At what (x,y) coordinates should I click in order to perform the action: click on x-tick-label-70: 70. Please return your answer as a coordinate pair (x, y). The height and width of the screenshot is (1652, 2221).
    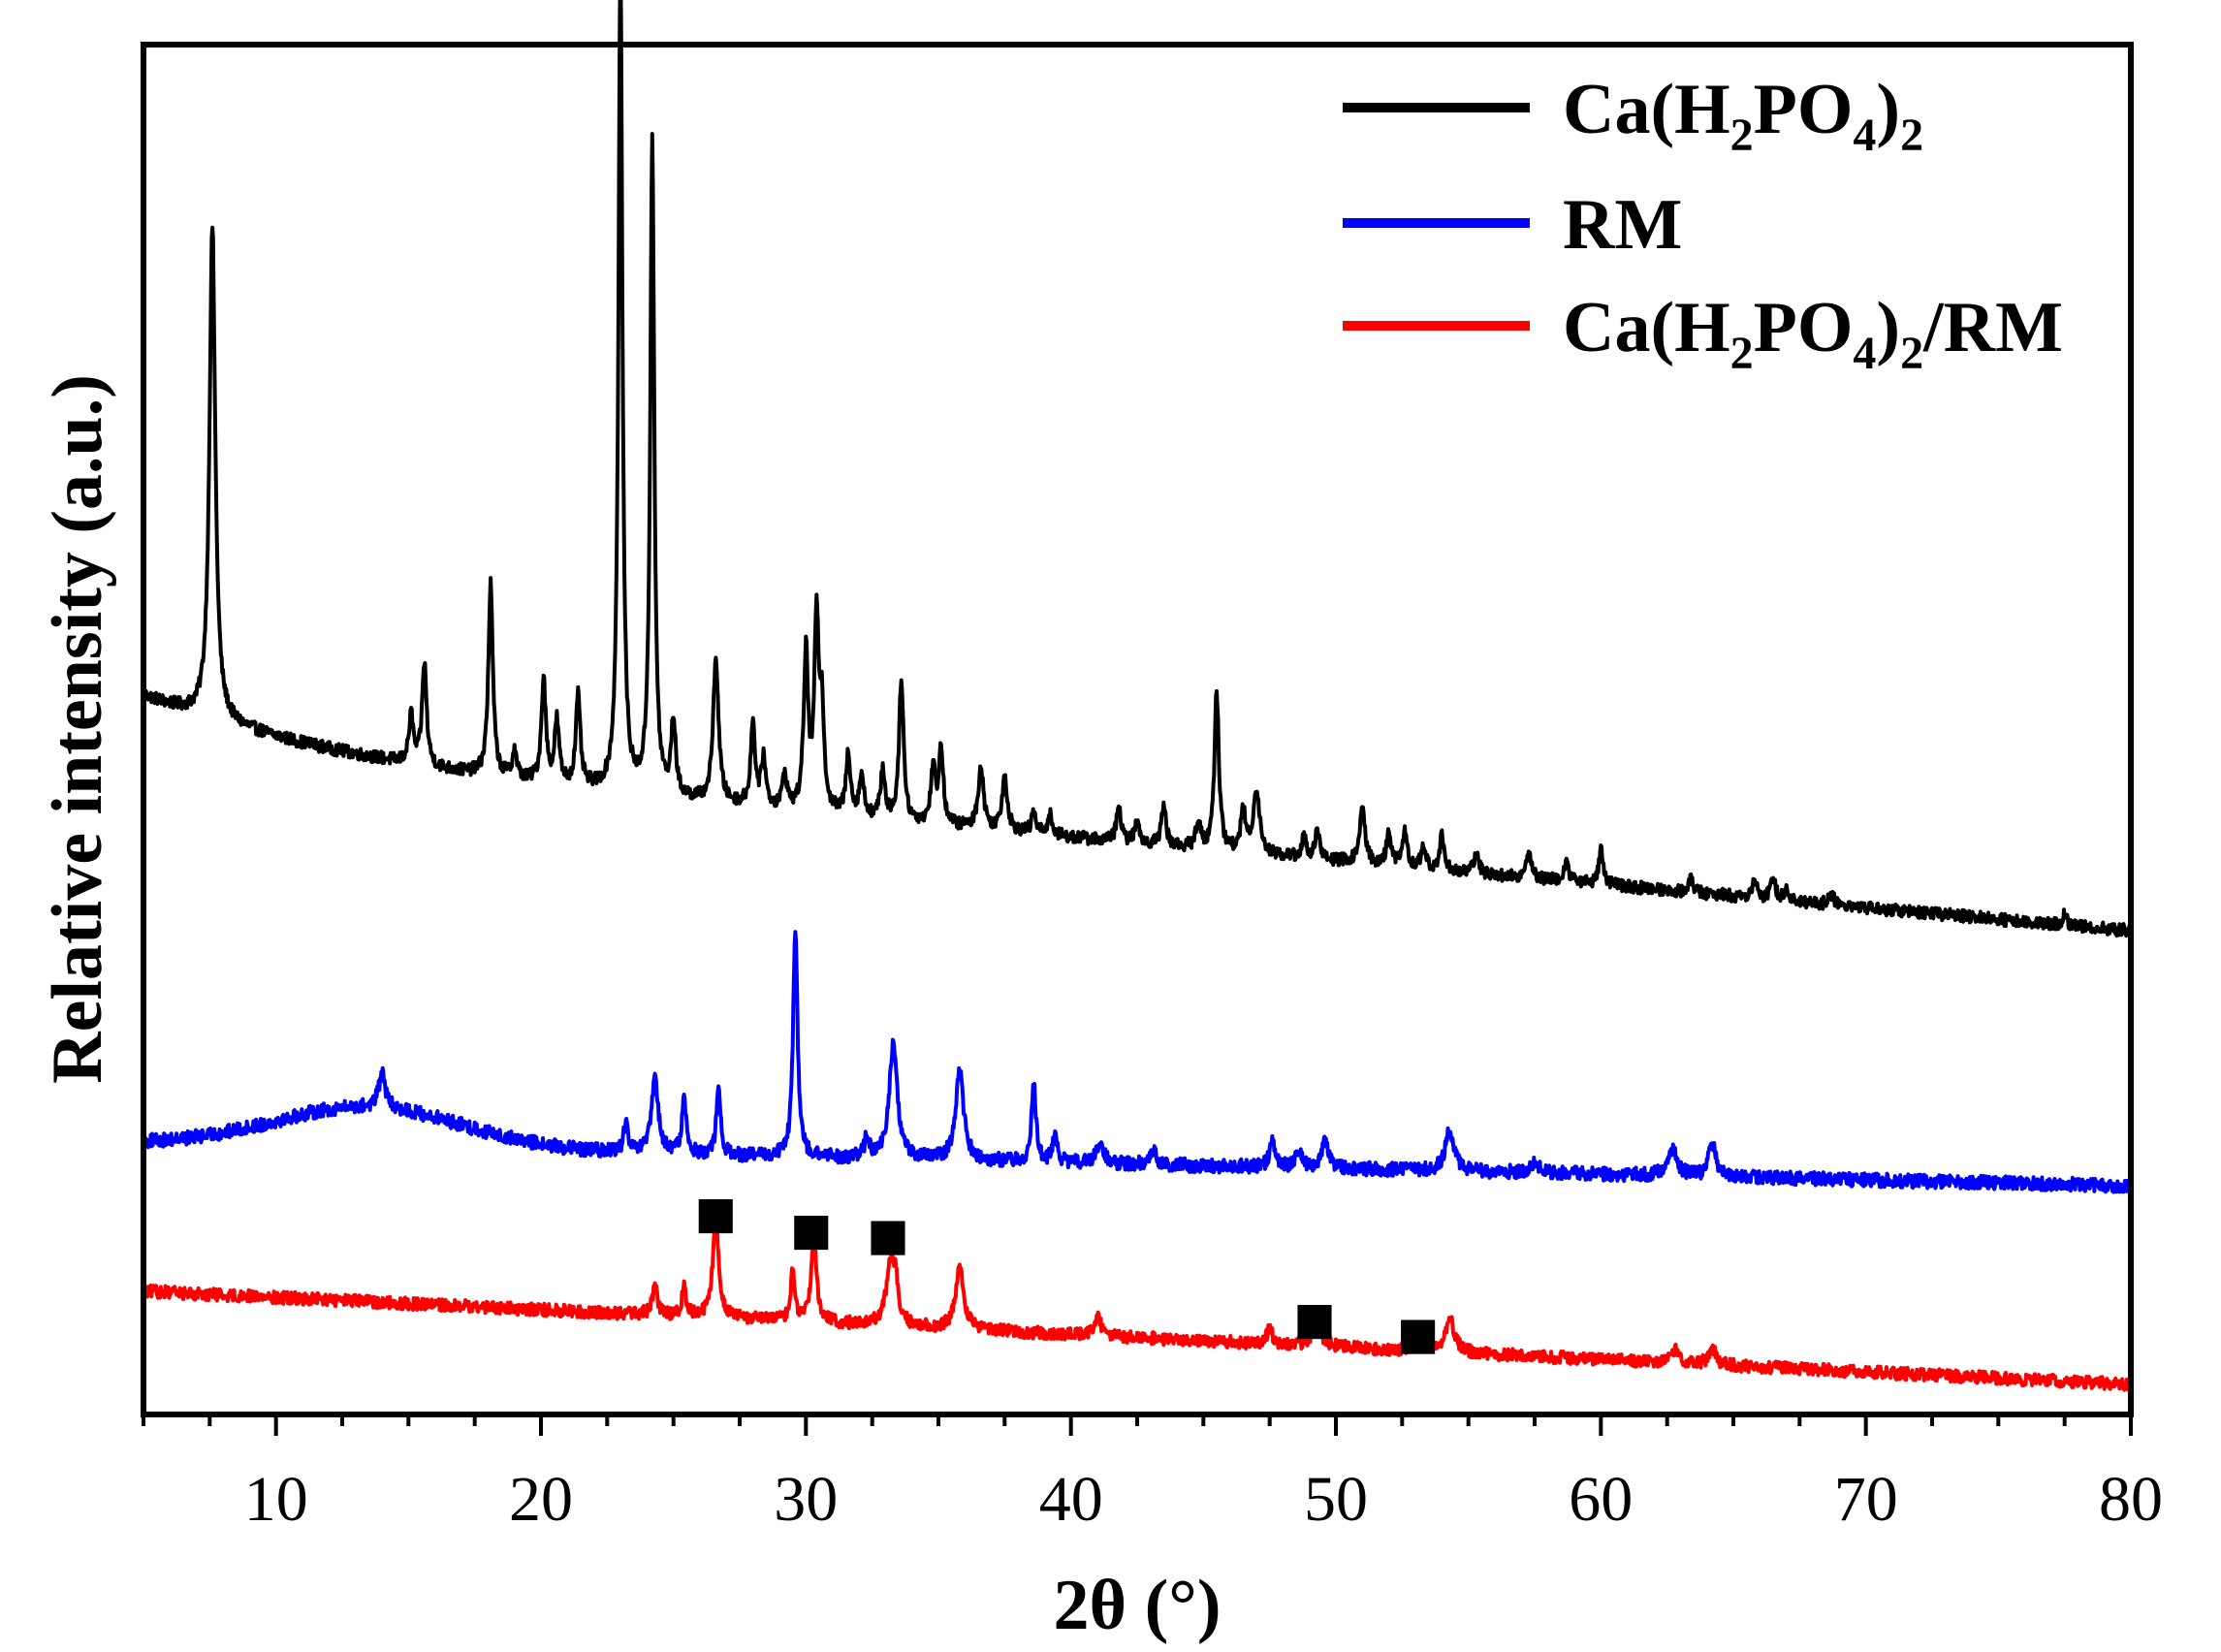
    Looking at the image, I should click on (1866, 1500).